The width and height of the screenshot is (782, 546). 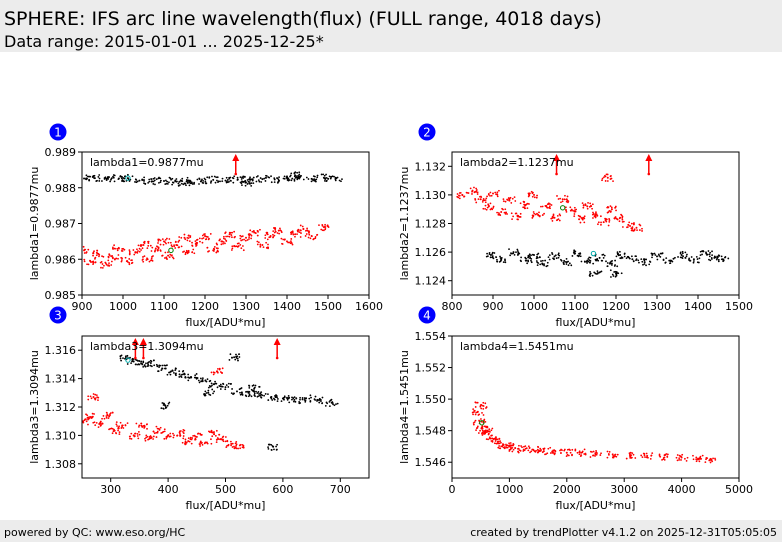 What do you see at coordinates (277, 341) in the screenshot?
I see `outlier-arrow-head` at bounding box center [277, 341].